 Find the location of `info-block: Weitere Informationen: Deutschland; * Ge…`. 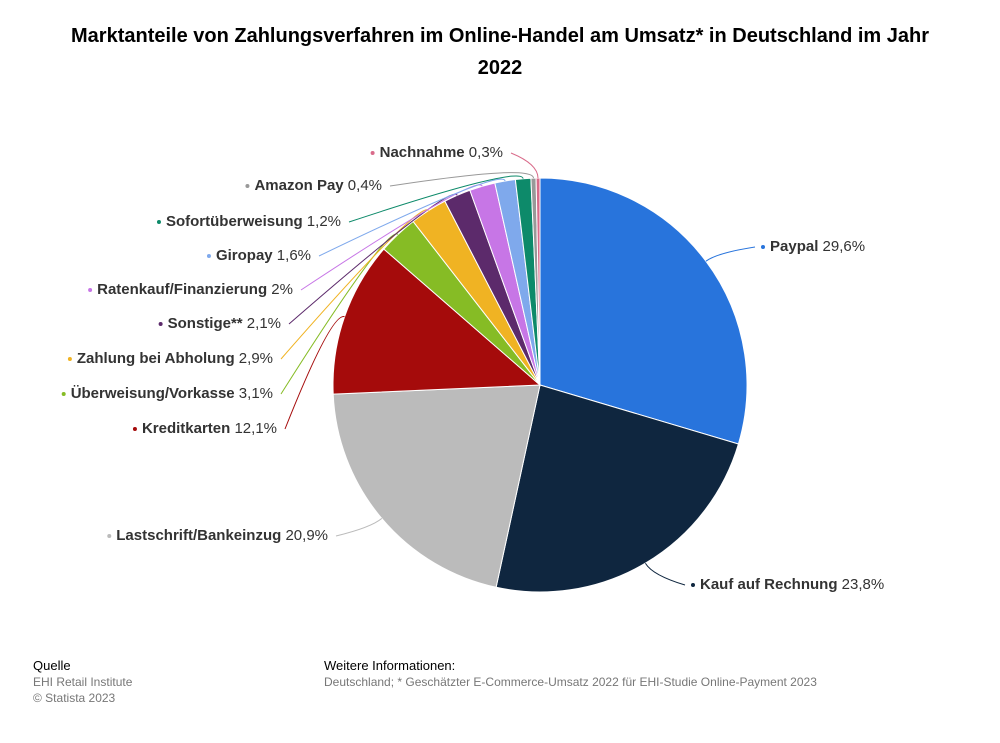

info-block: Weitere Informationen: Deutschland; * Ge… is located at coordinates (570, 674).